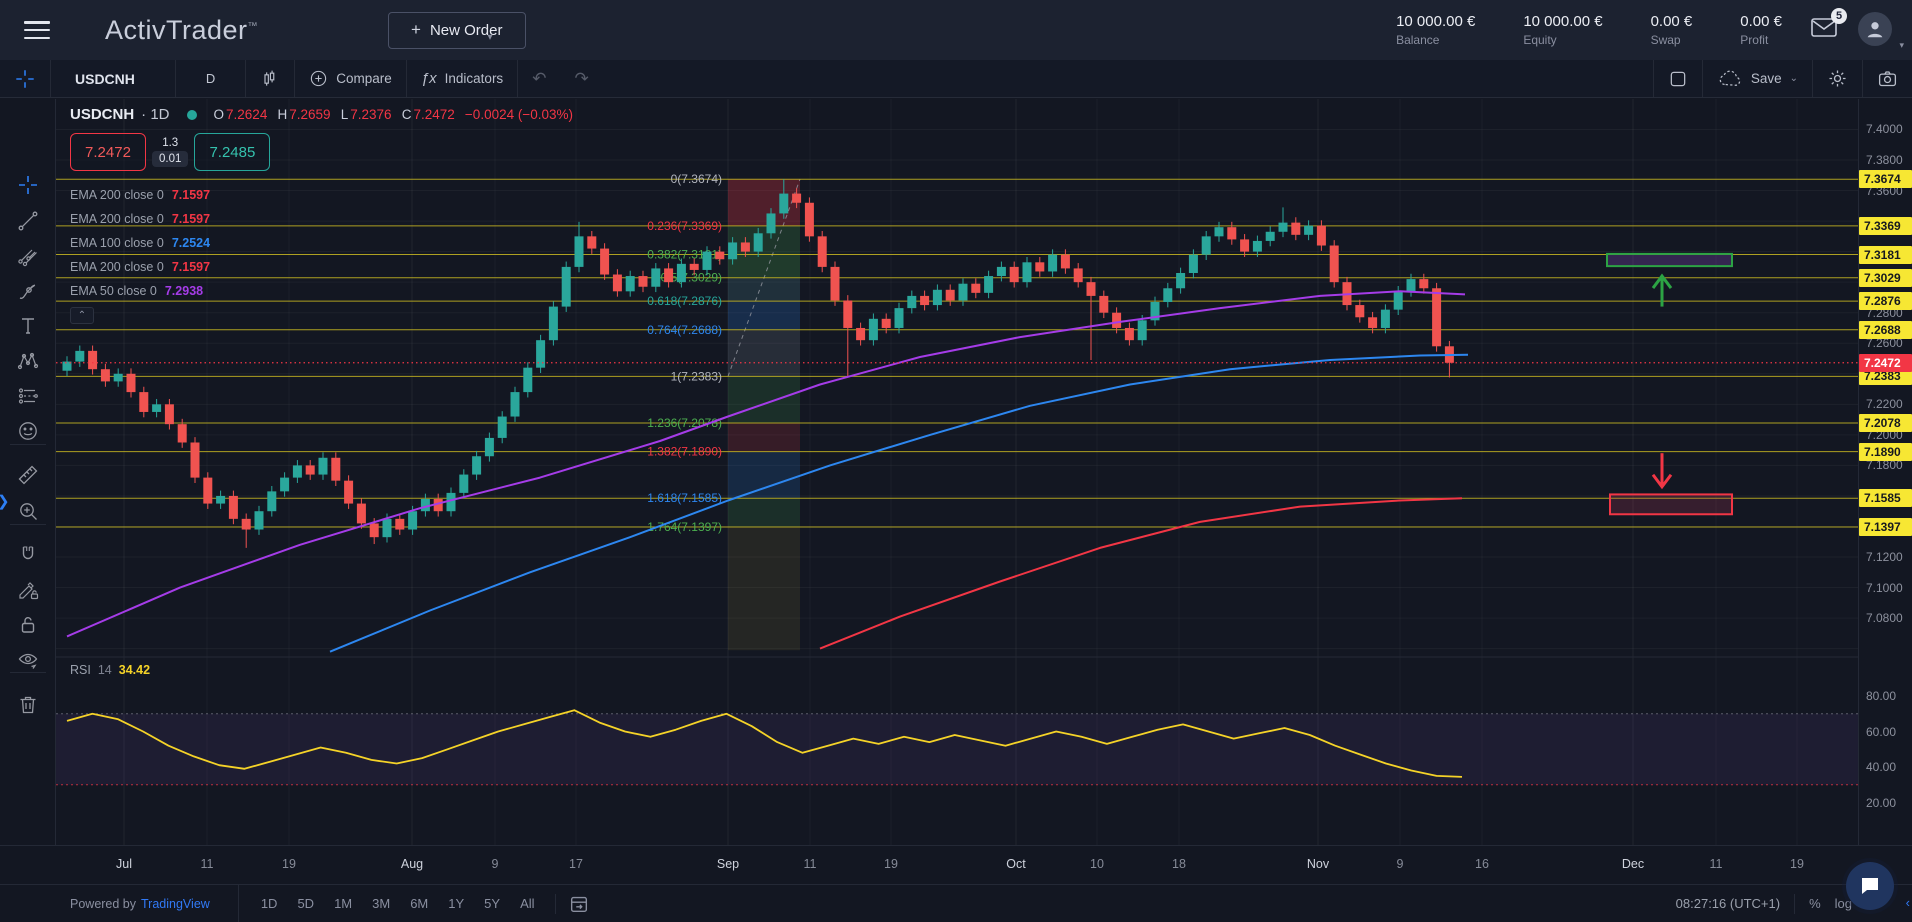  What do you see at coordinates (1843, 903) in the screenshot?
I see `log-scale-button: log` at bounding box center [1843, 903].